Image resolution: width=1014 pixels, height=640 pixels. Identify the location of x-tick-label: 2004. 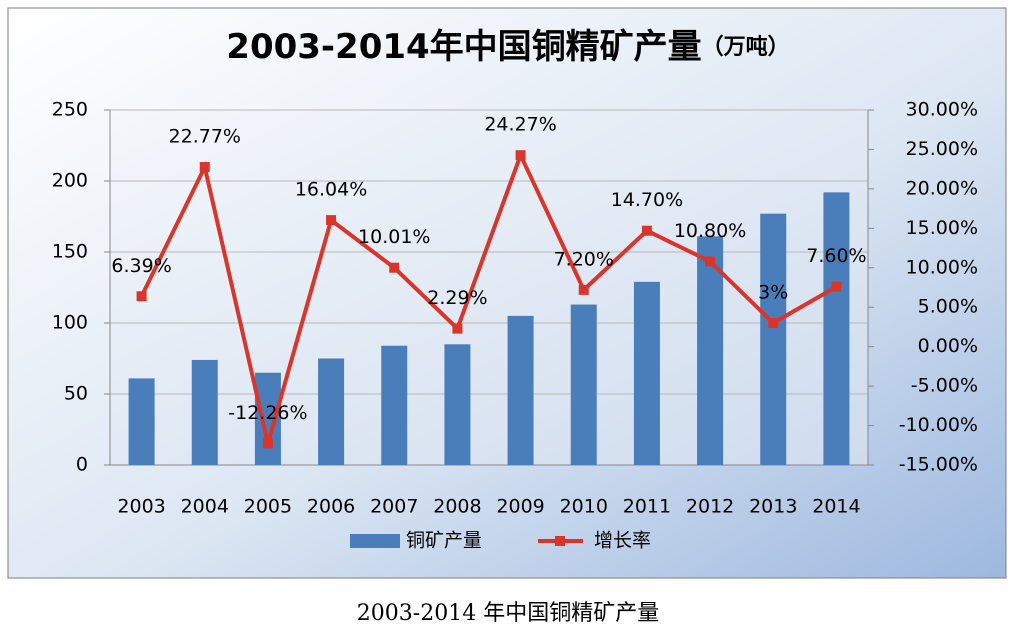
(205, 507).